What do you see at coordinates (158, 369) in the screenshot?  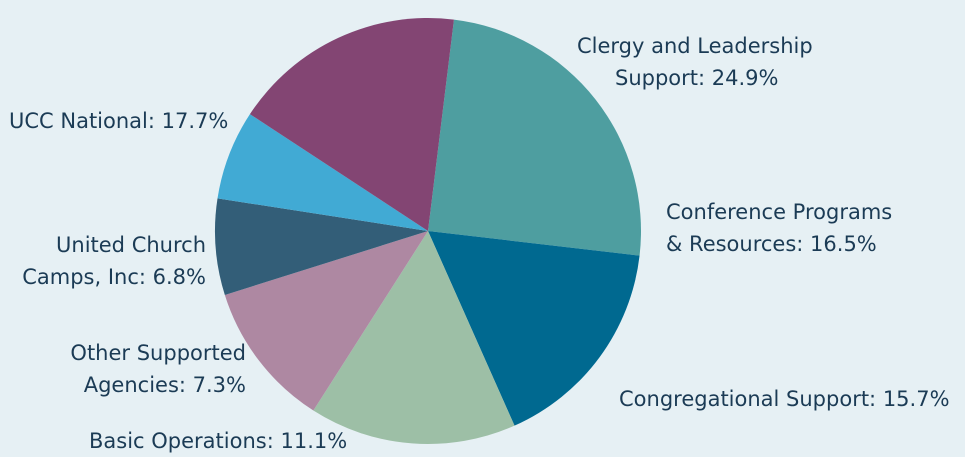 I see `label-other-agencies: Other Supported Agencies: 7.3%` at bounding box center [158, 369].